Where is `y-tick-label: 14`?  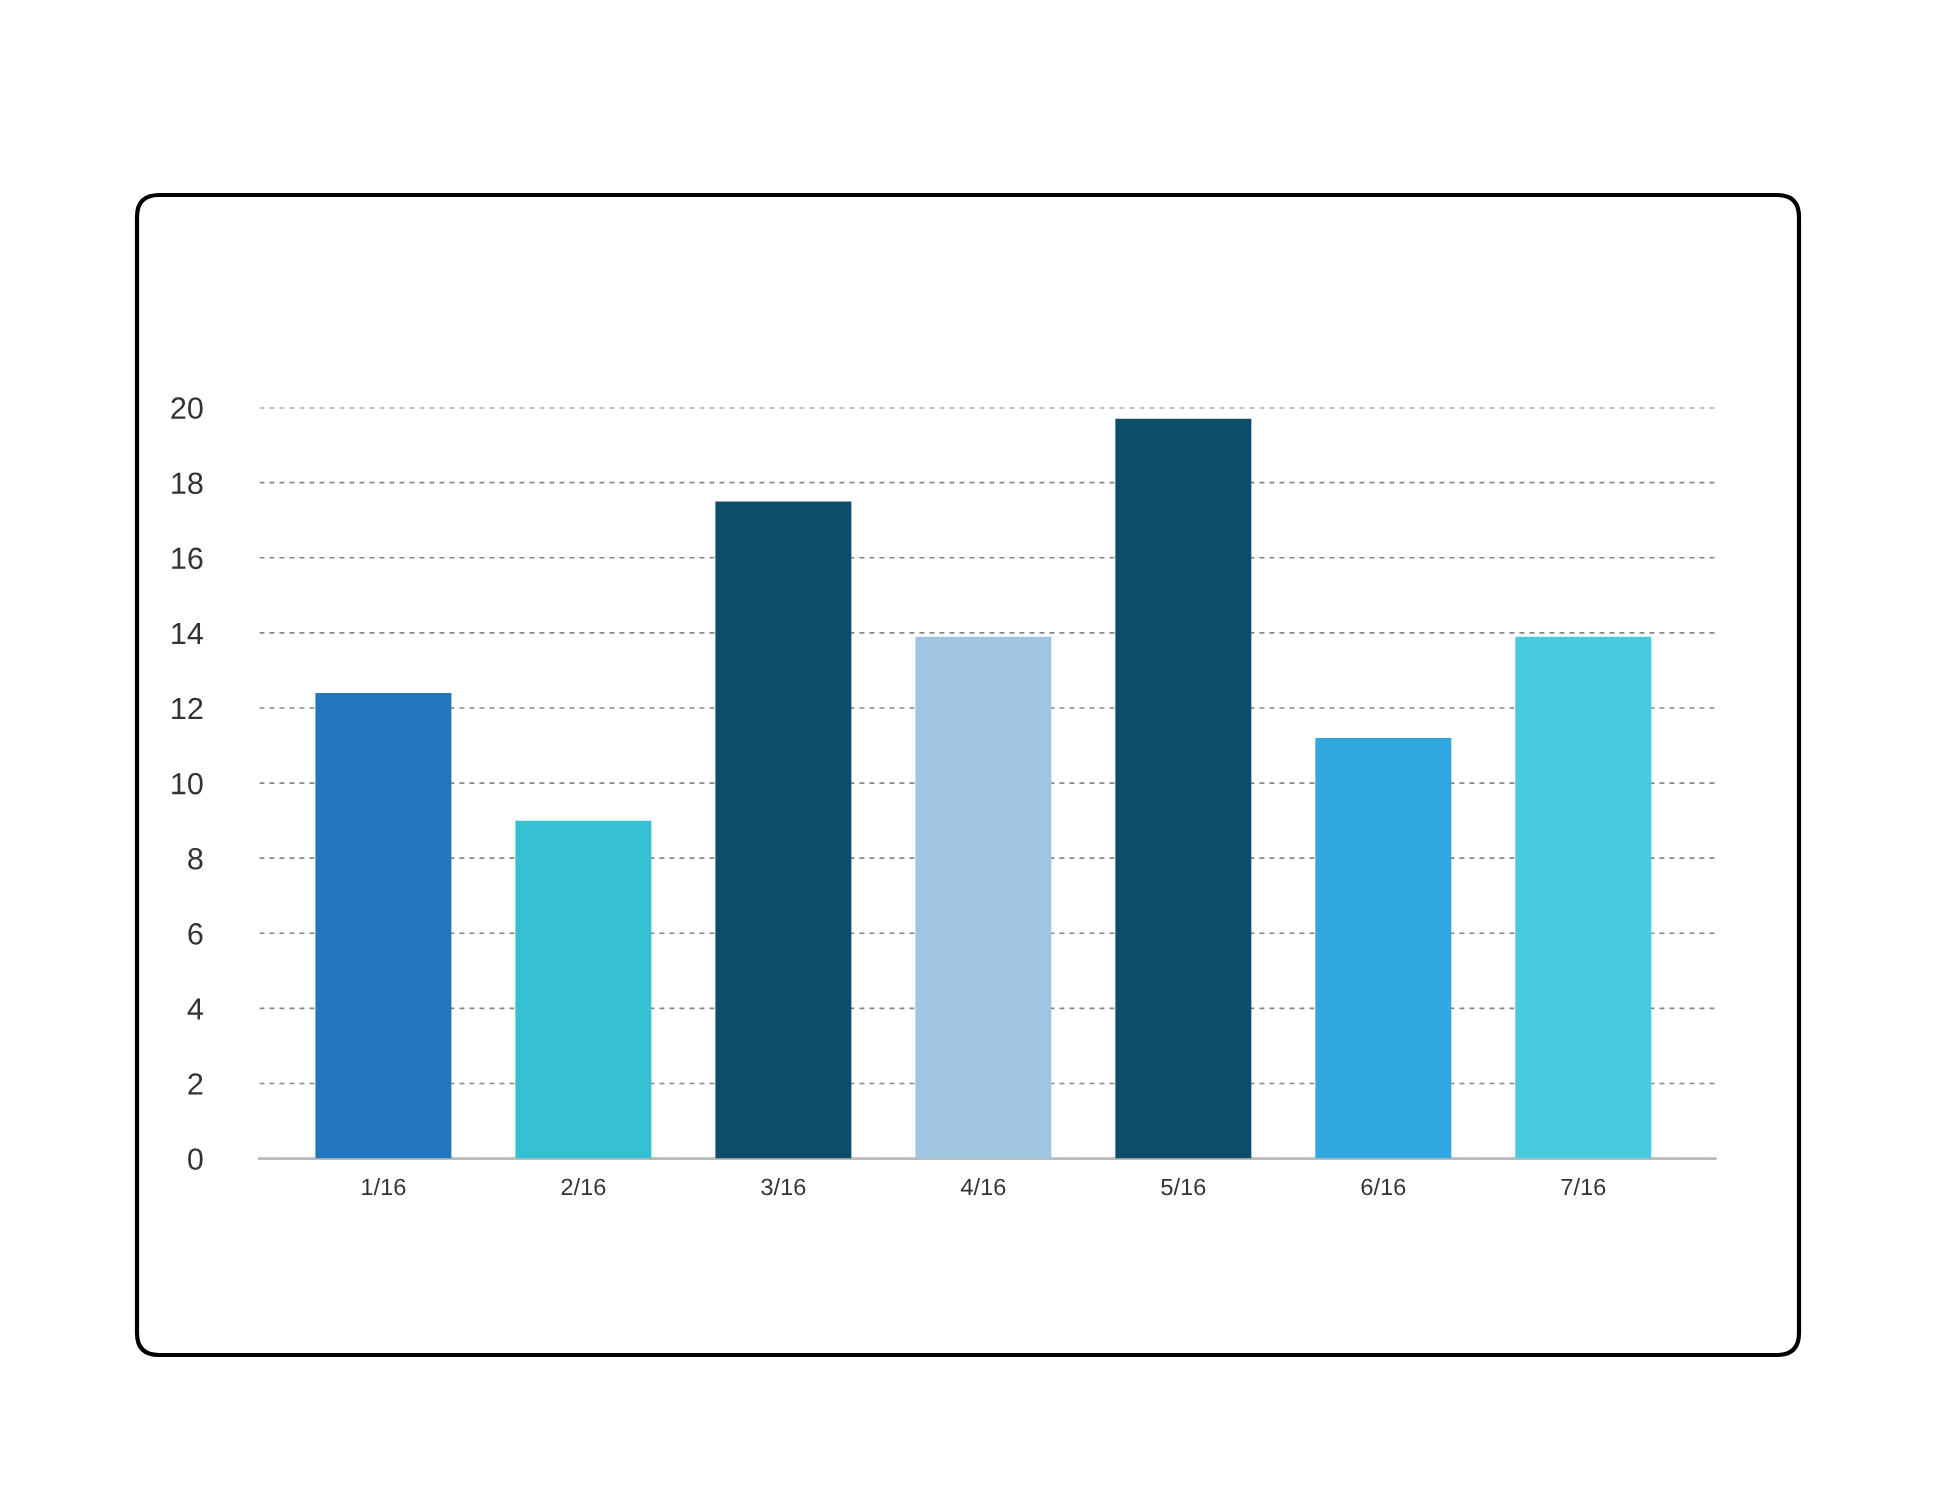 y-tick-label: 14 is located at coordinates (187, 633).